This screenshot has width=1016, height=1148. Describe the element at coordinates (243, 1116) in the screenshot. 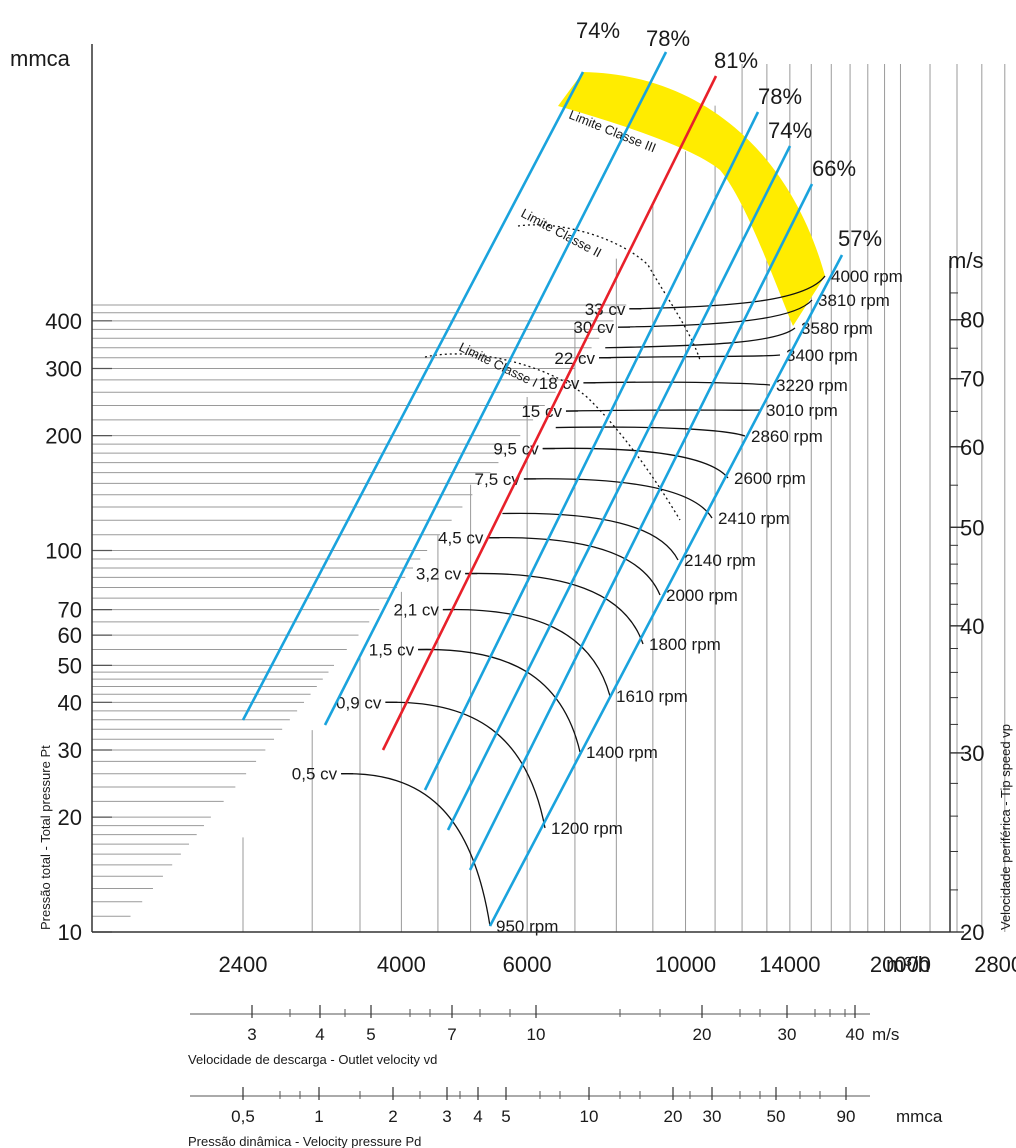

I see `velocity-pressure-tick-label: 0,5` at that location.